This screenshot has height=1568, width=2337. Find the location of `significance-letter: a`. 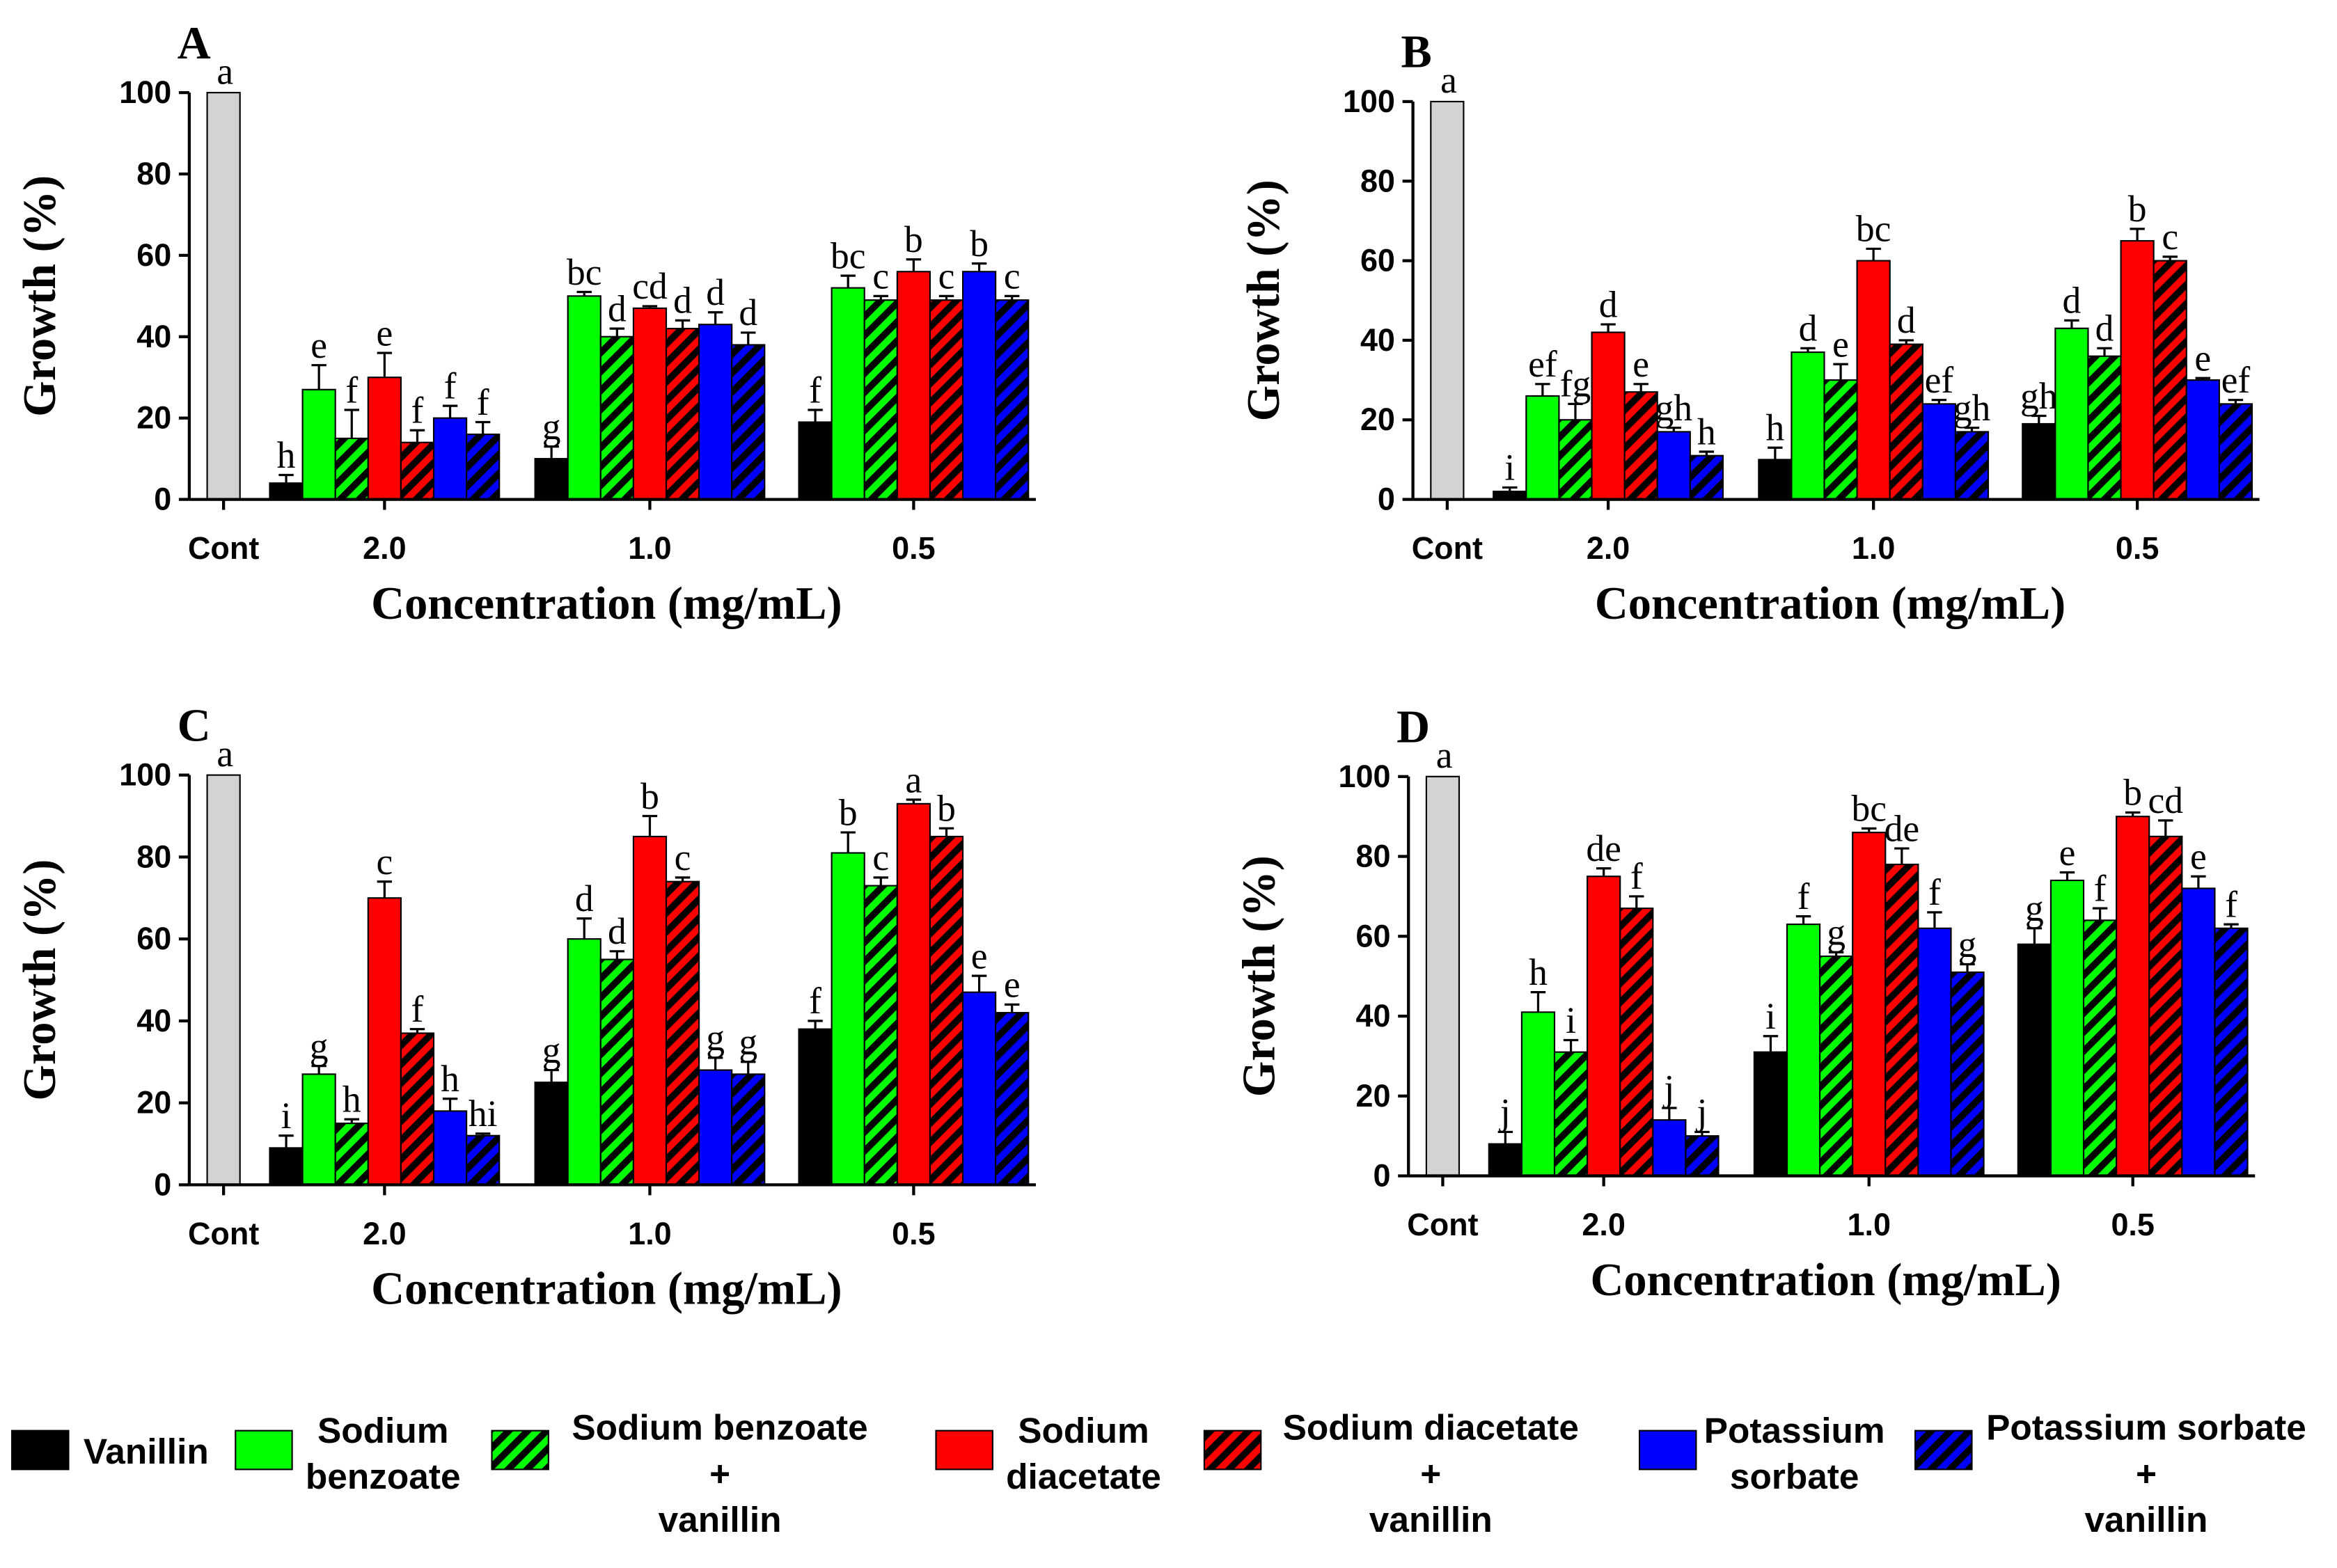

significance-letter: a is located at coordinates (1444, 755).